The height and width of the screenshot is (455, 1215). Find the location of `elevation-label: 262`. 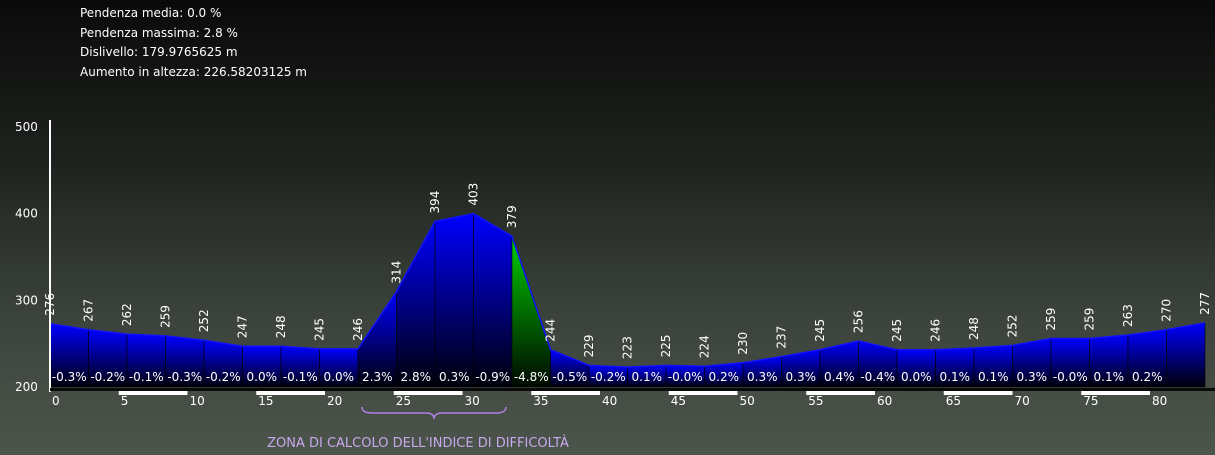

elevation-label: 262 is located at coordinates (127, 314).